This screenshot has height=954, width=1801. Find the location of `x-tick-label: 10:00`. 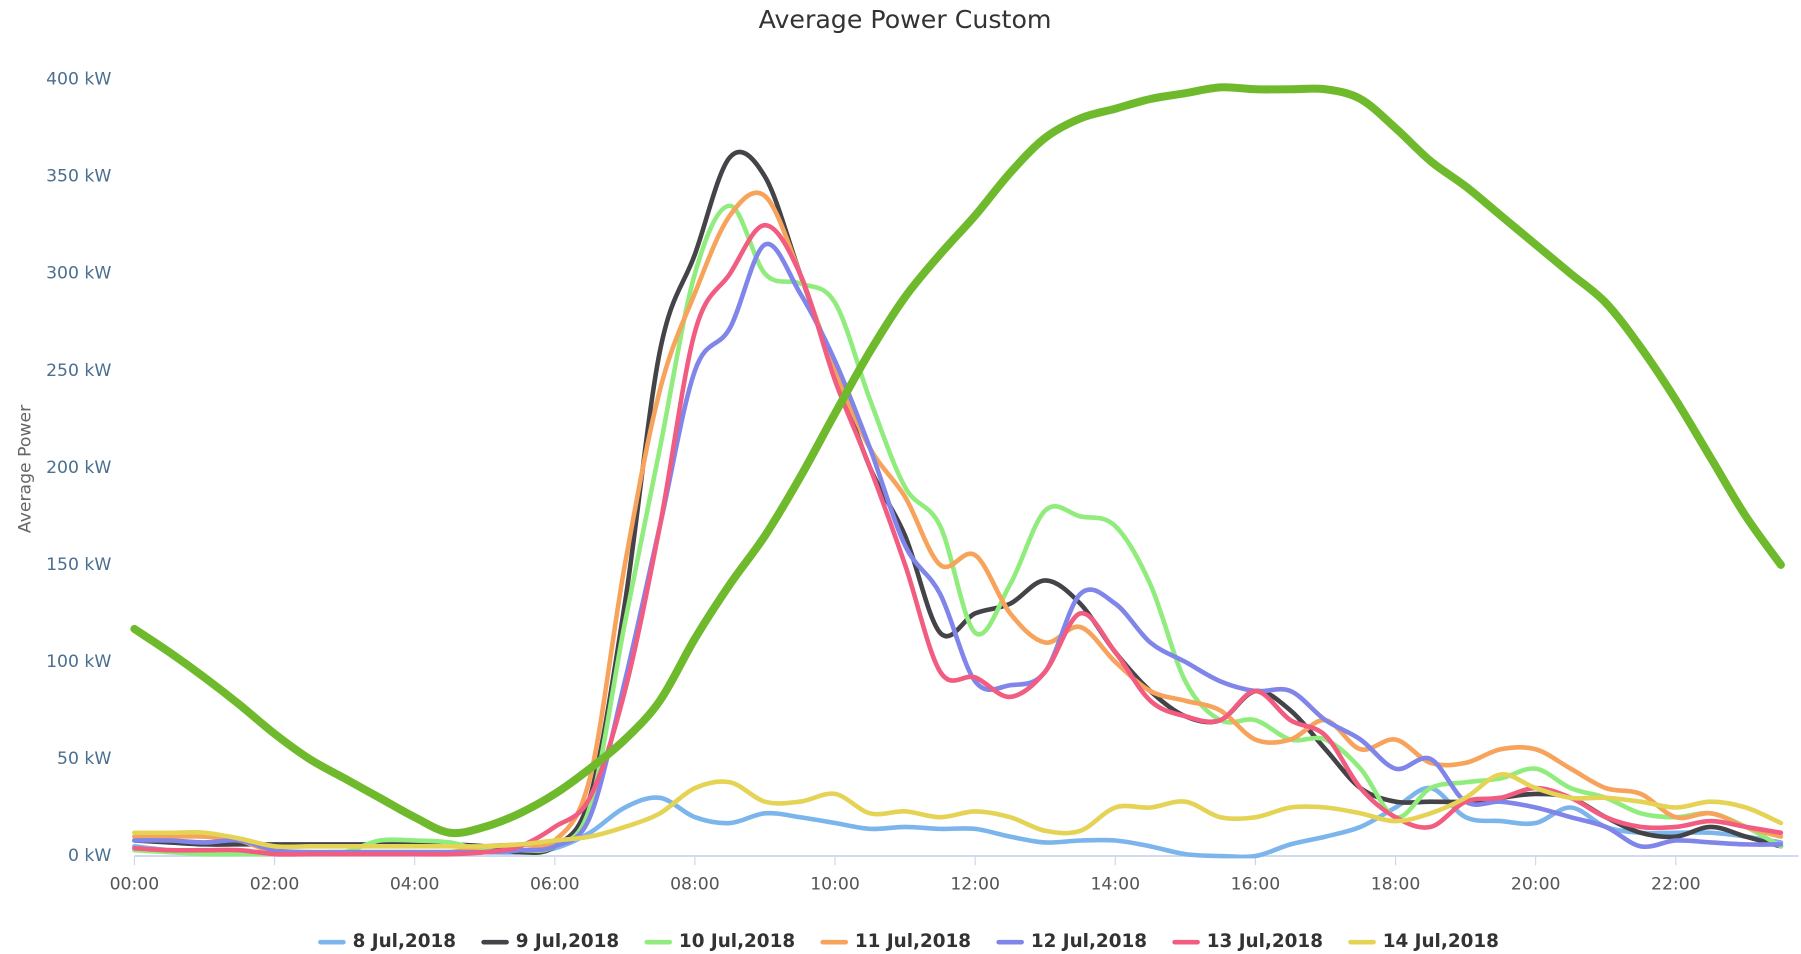

x-tick-label: 10:00 is located at coordinates (835, 885).